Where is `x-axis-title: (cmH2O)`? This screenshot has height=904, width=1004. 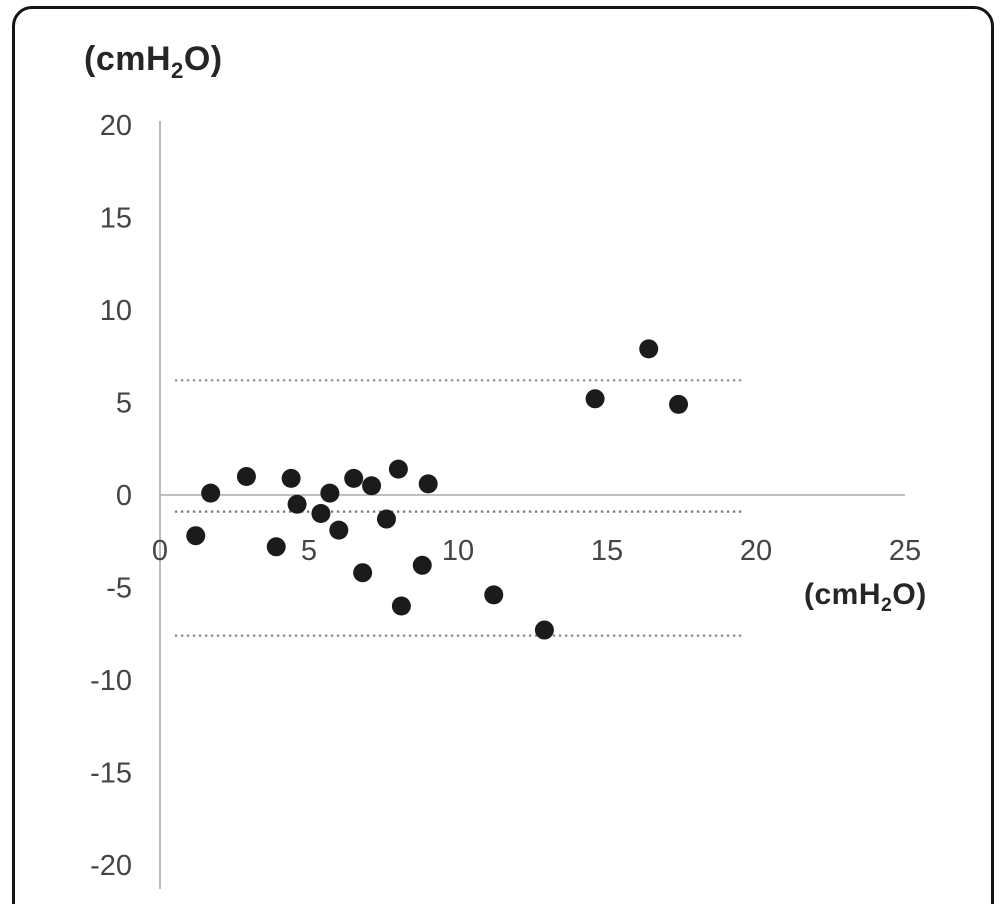
x-axis-title: (cmH2O) is located at coordinates (865, 596).